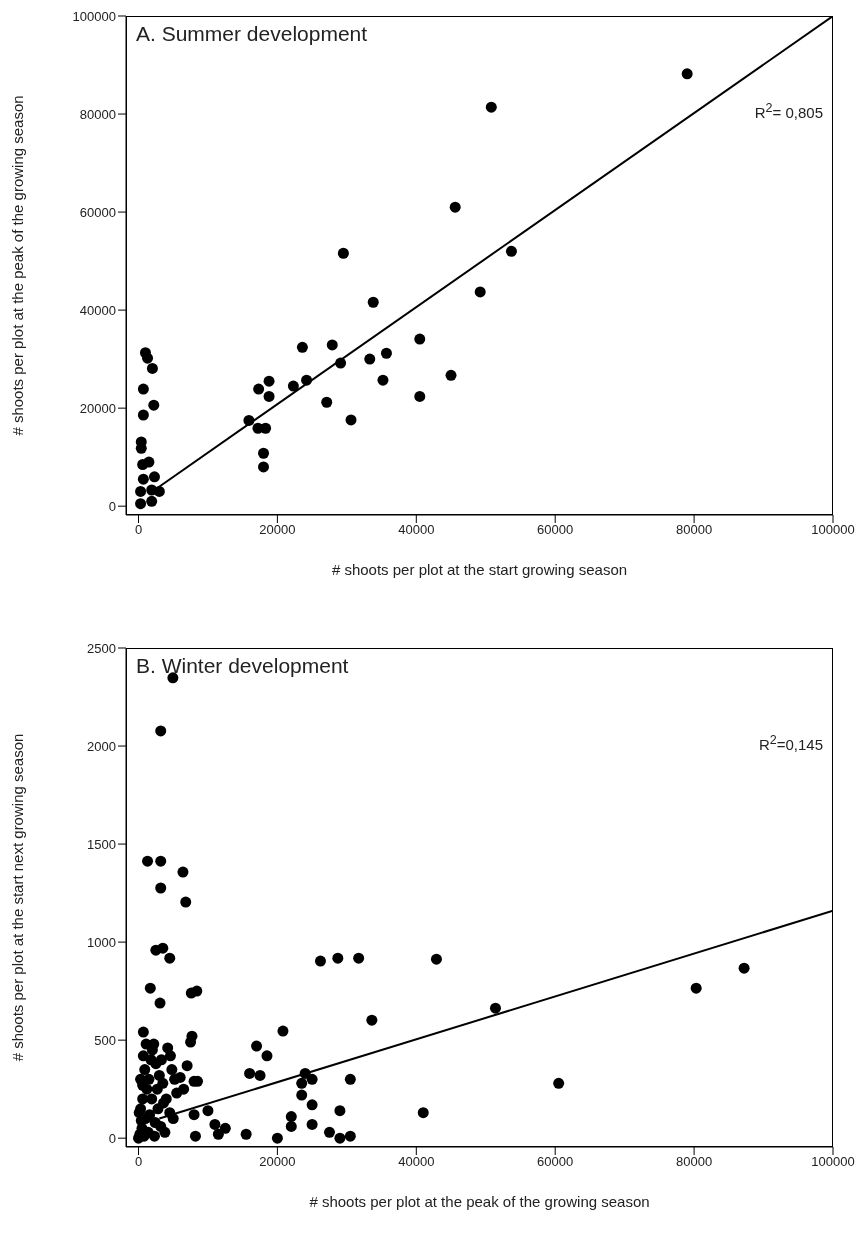 This screenshot has width=855, height=1234. I want to click on y-tick-label: 100000, so click(94, 16).